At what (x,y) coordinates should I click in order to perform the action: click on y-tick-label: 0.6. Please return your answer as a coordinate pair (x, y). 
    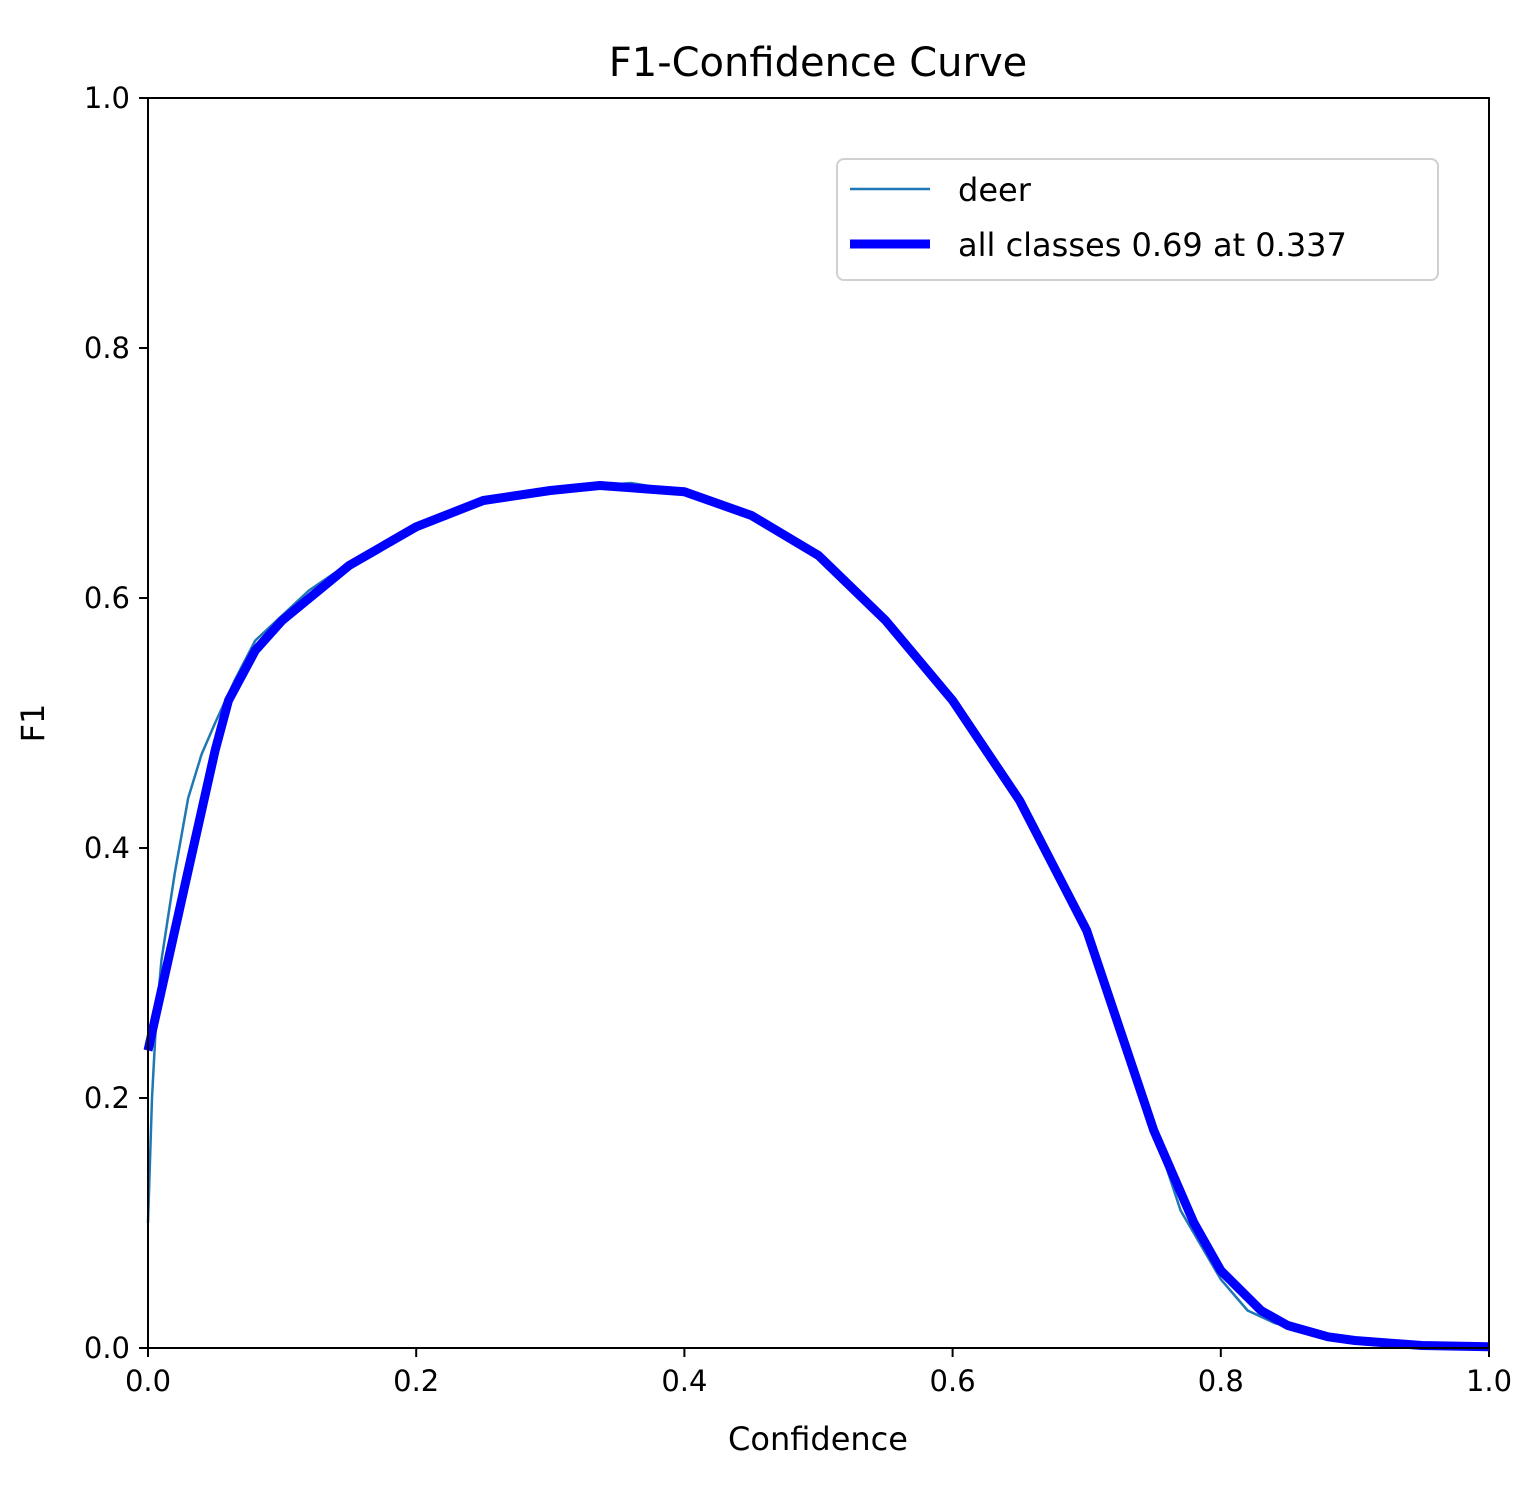
    Looking at the image, I should click on (107, 598).